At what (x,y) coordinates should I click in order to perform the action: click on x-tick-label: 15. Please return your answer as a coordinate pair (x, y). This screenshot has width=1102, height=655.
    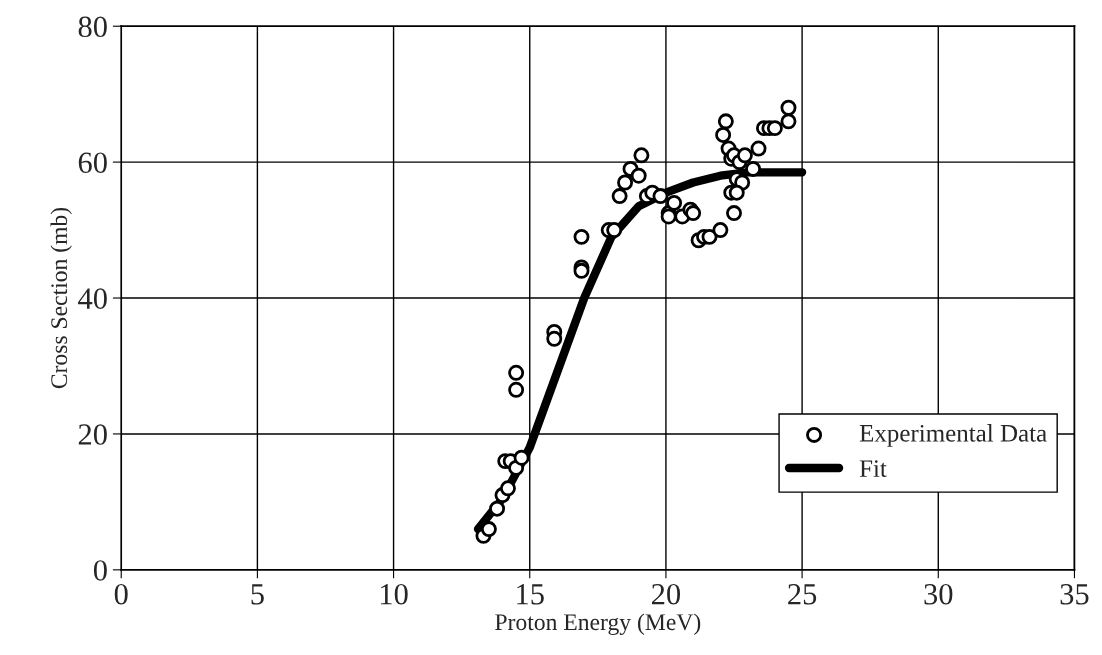
    Looking at the image, I should click on (530, 594).